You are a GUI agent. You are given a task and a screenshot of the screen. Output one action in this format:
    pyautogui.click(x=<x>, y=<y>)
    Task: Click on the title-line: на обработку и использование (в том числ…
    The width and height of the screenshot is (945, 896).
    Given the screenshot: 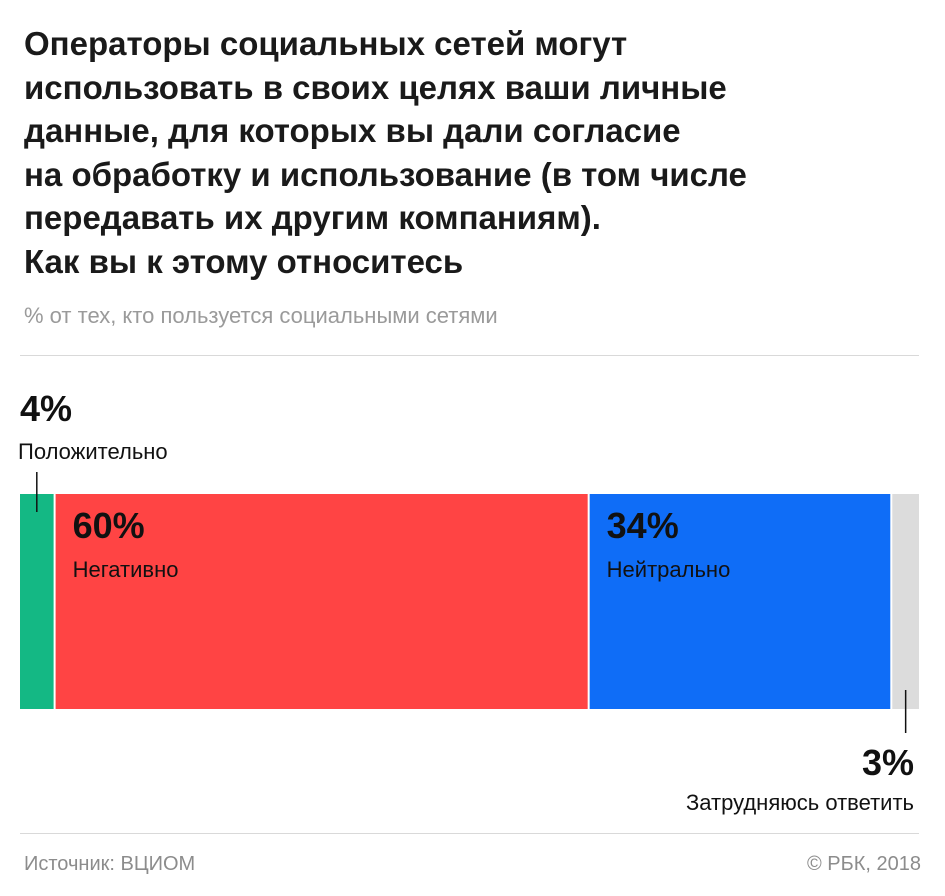 What is the action you would take?
    pyautogui.click(x=385, y=174)
    